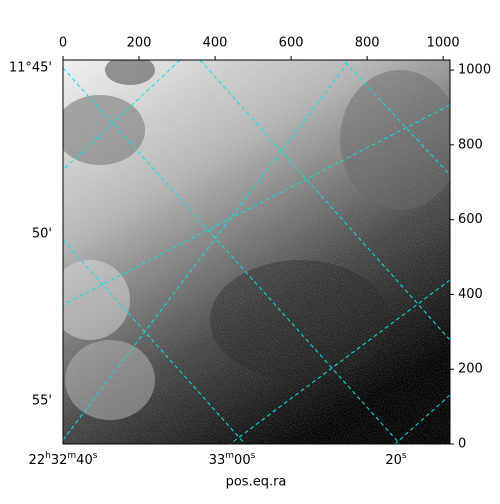  What do you see at coordinates (256, 482) in the screenshot?
I see `x-axis-label: pos.eq.ra` at bounding box center [256, 482].